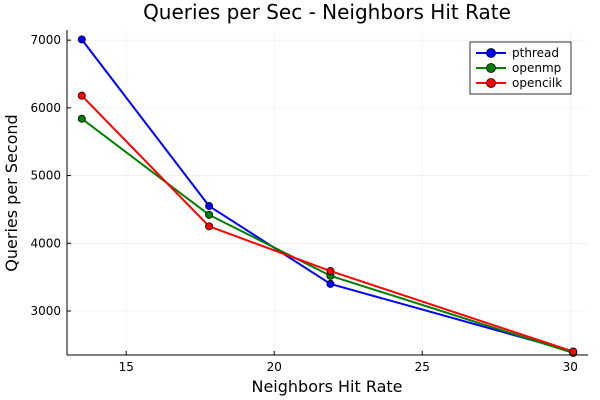  Describe the element at coordinates (327, 12) in the screenshot. I see `chart-title: Queries per Sec - Neighbors Hit Rate` at that location.